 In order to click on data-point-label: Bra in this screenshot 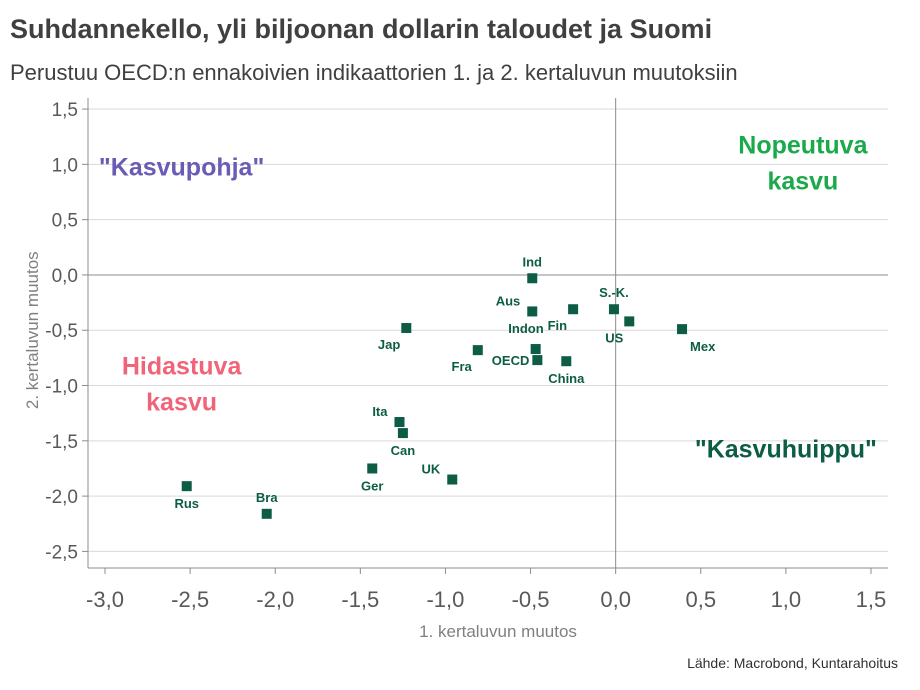, I will do `click(267, 497)`.